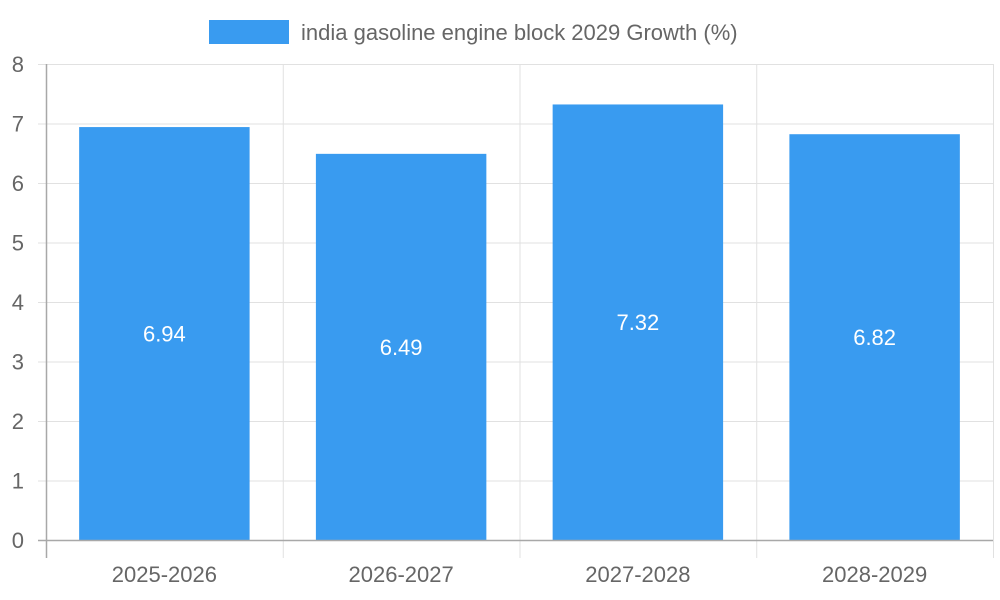 This screenshot has height=600, width=1000. I want to click on data-label: 6.82, so click(874, 337).